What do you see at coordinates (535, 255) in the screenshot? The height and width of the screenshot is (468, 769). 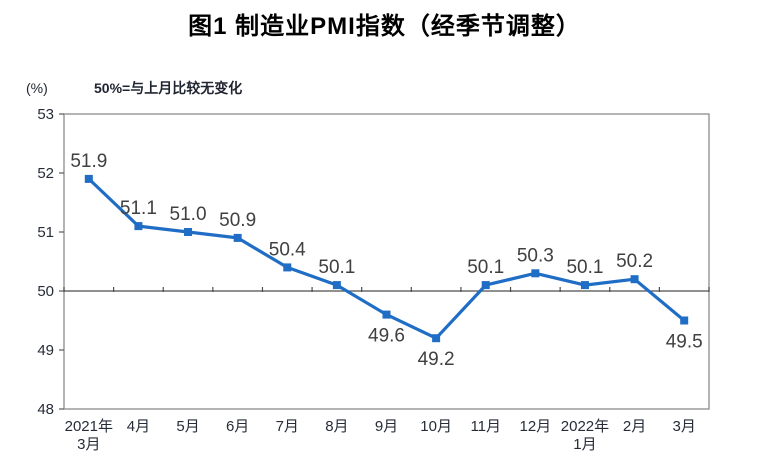 I see `data-point-label: 50.3` at bounding box center [535, 255].